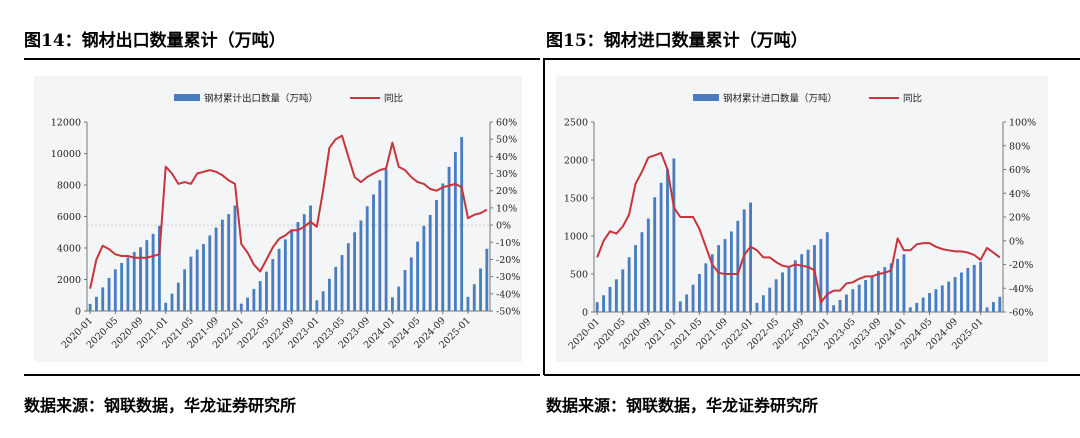 This screenshot has height=438, width=1080. Describe the element at coordinates (506, 123) in the screenshot. I see `y-right-tick-label: 60%` at that location.